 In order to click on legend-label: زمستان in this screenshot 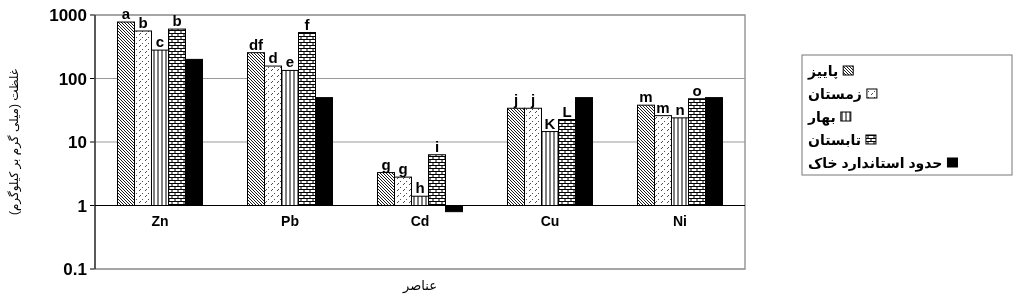, I will do `click(835, 94)`.